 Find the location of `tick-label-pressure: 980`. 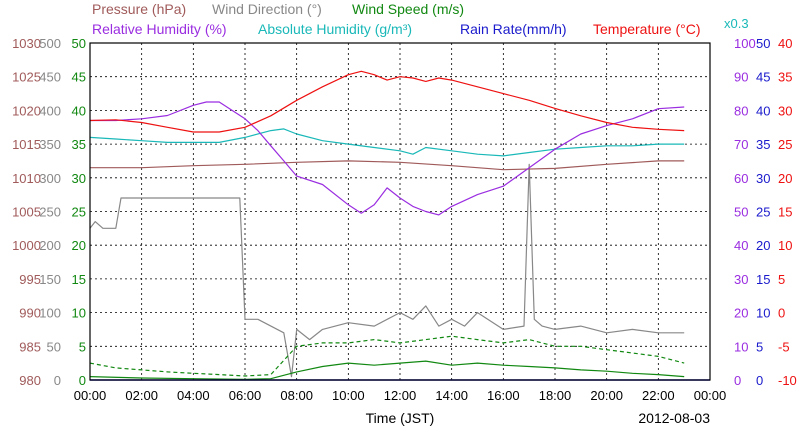

tick-label-pressure: 980 is located at coordinates (30, 380).